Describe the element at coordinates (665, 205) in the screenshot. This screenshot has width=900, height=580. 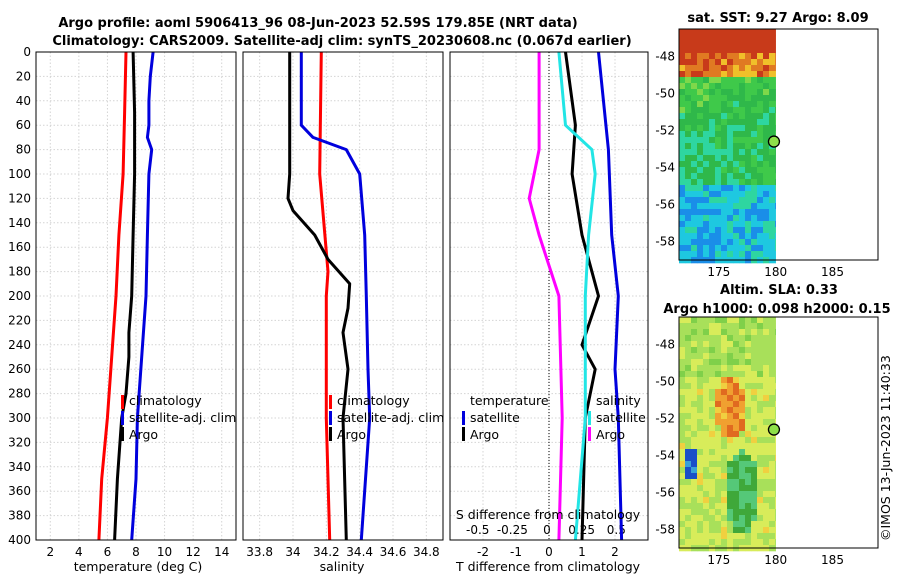
I see `map-y-tick-label: -56` at that location.